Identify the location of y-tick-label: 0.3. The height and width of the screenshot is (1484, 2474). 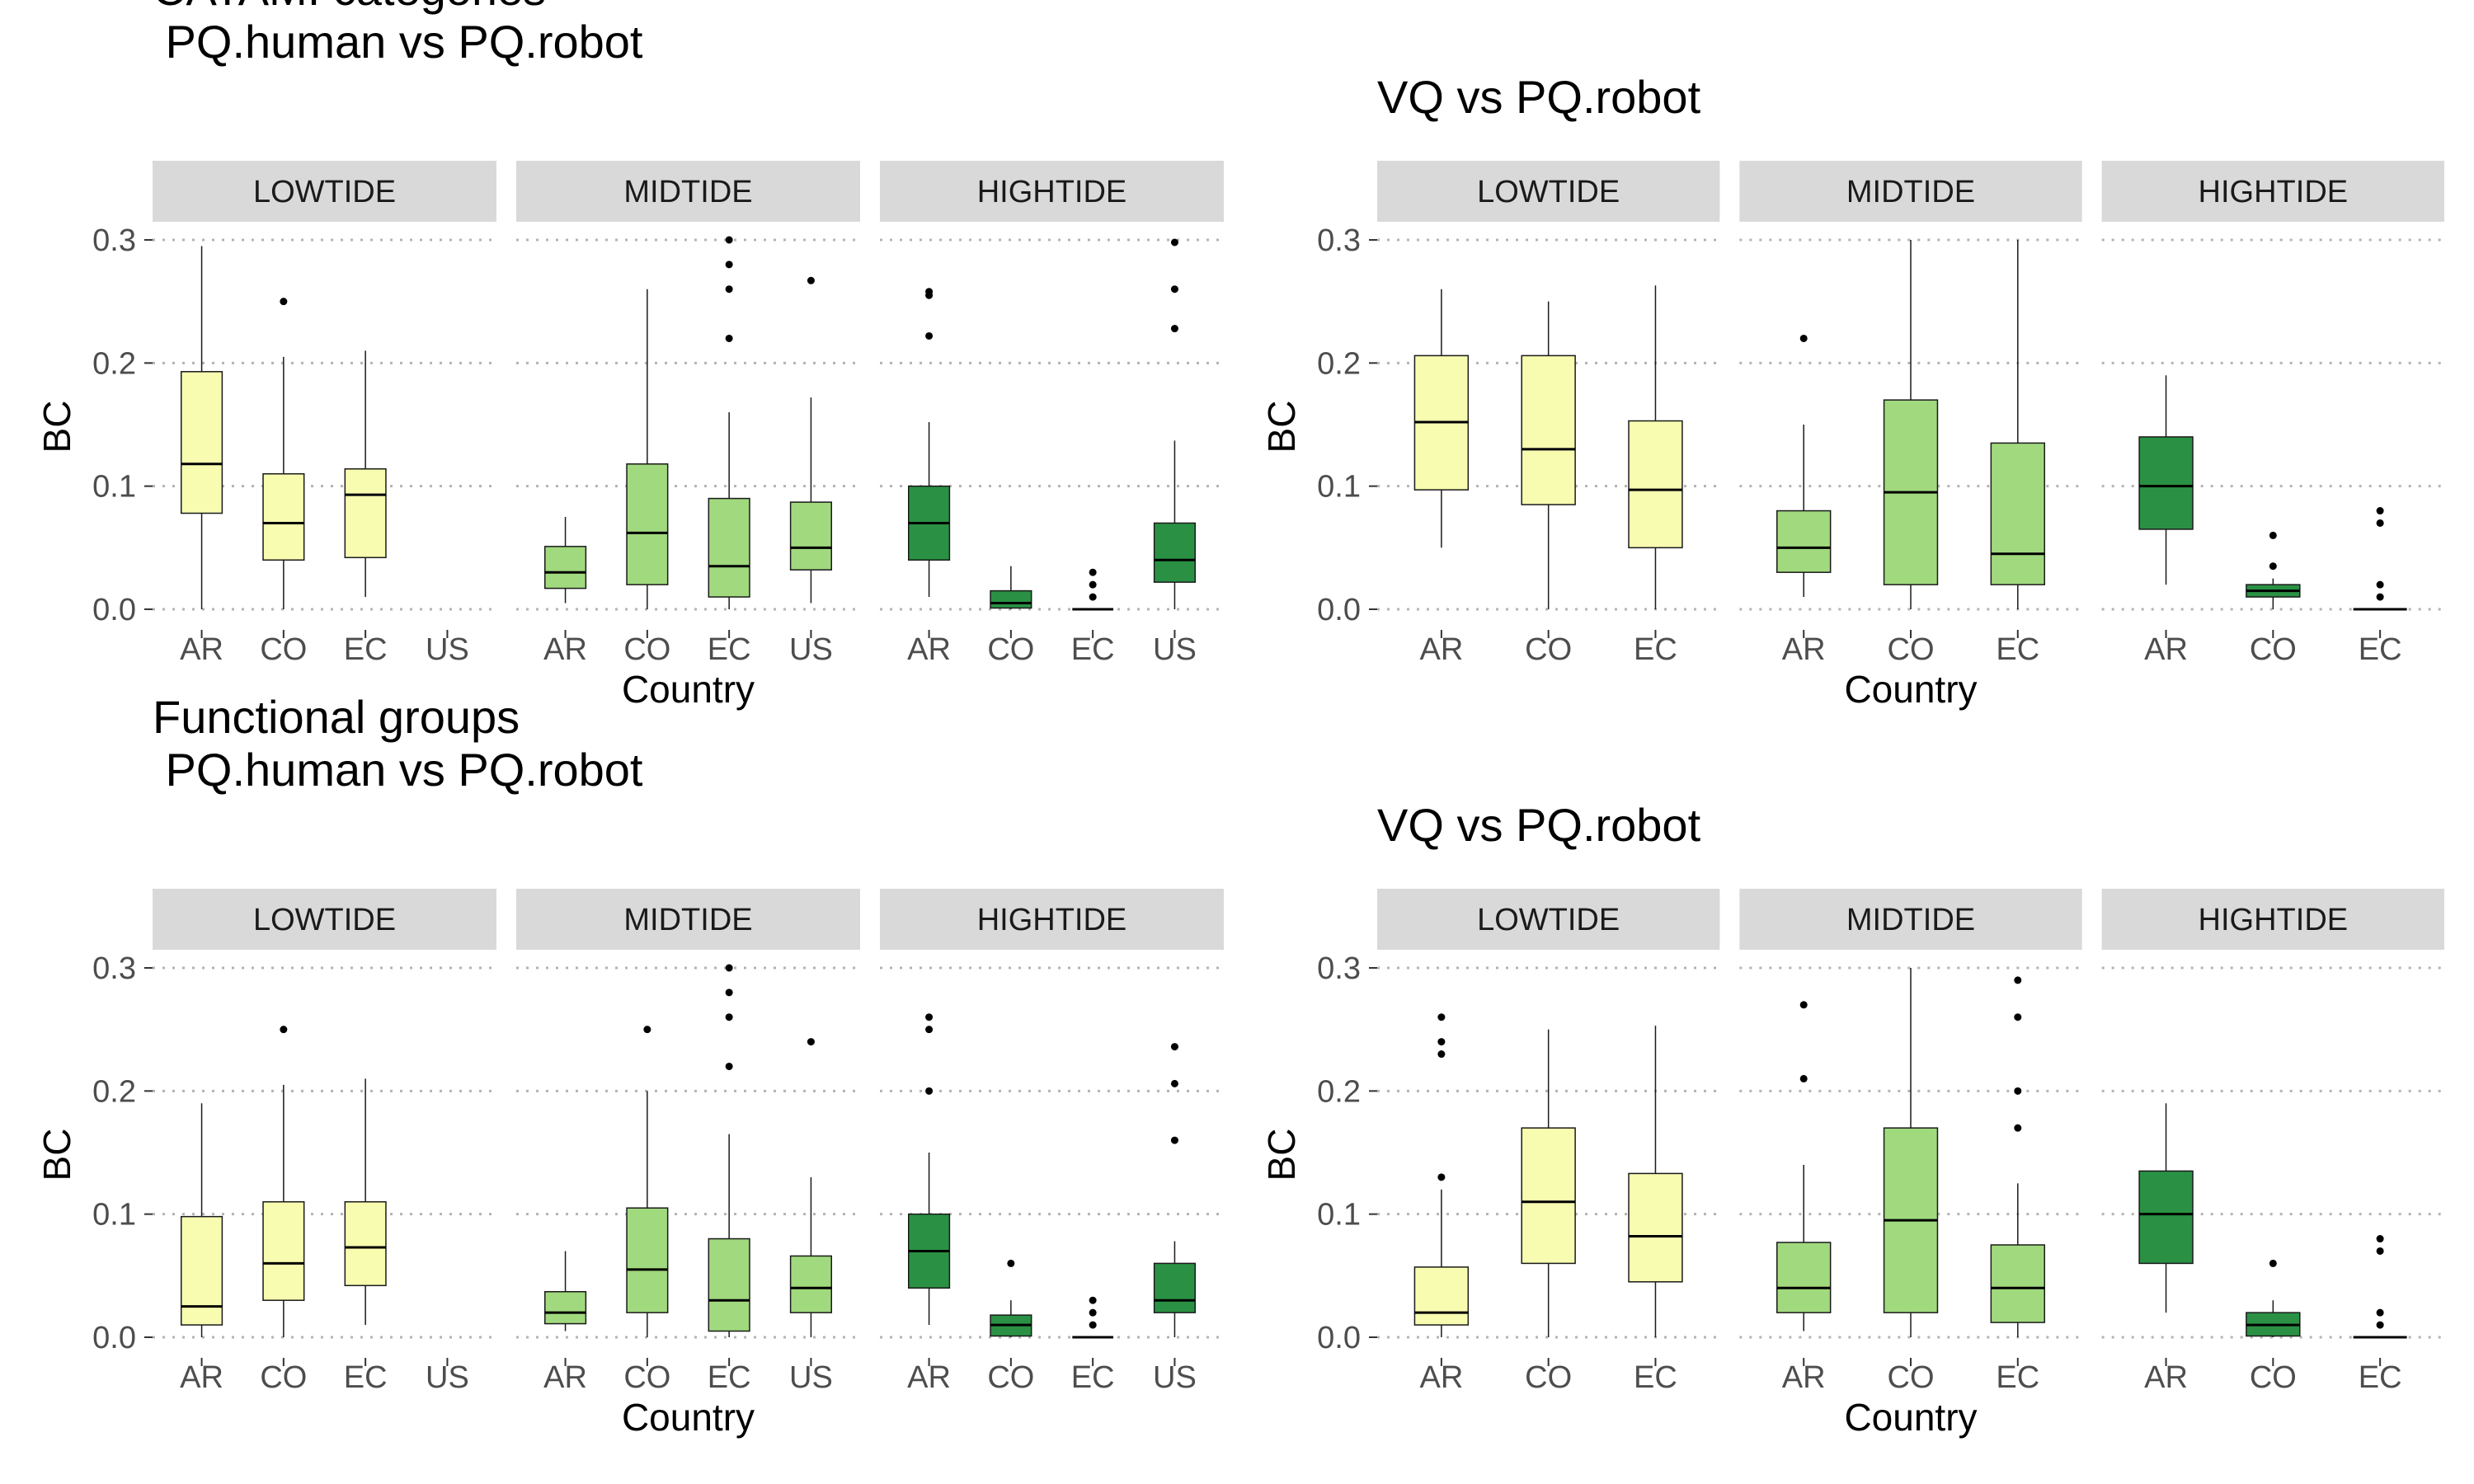
(114, 968).